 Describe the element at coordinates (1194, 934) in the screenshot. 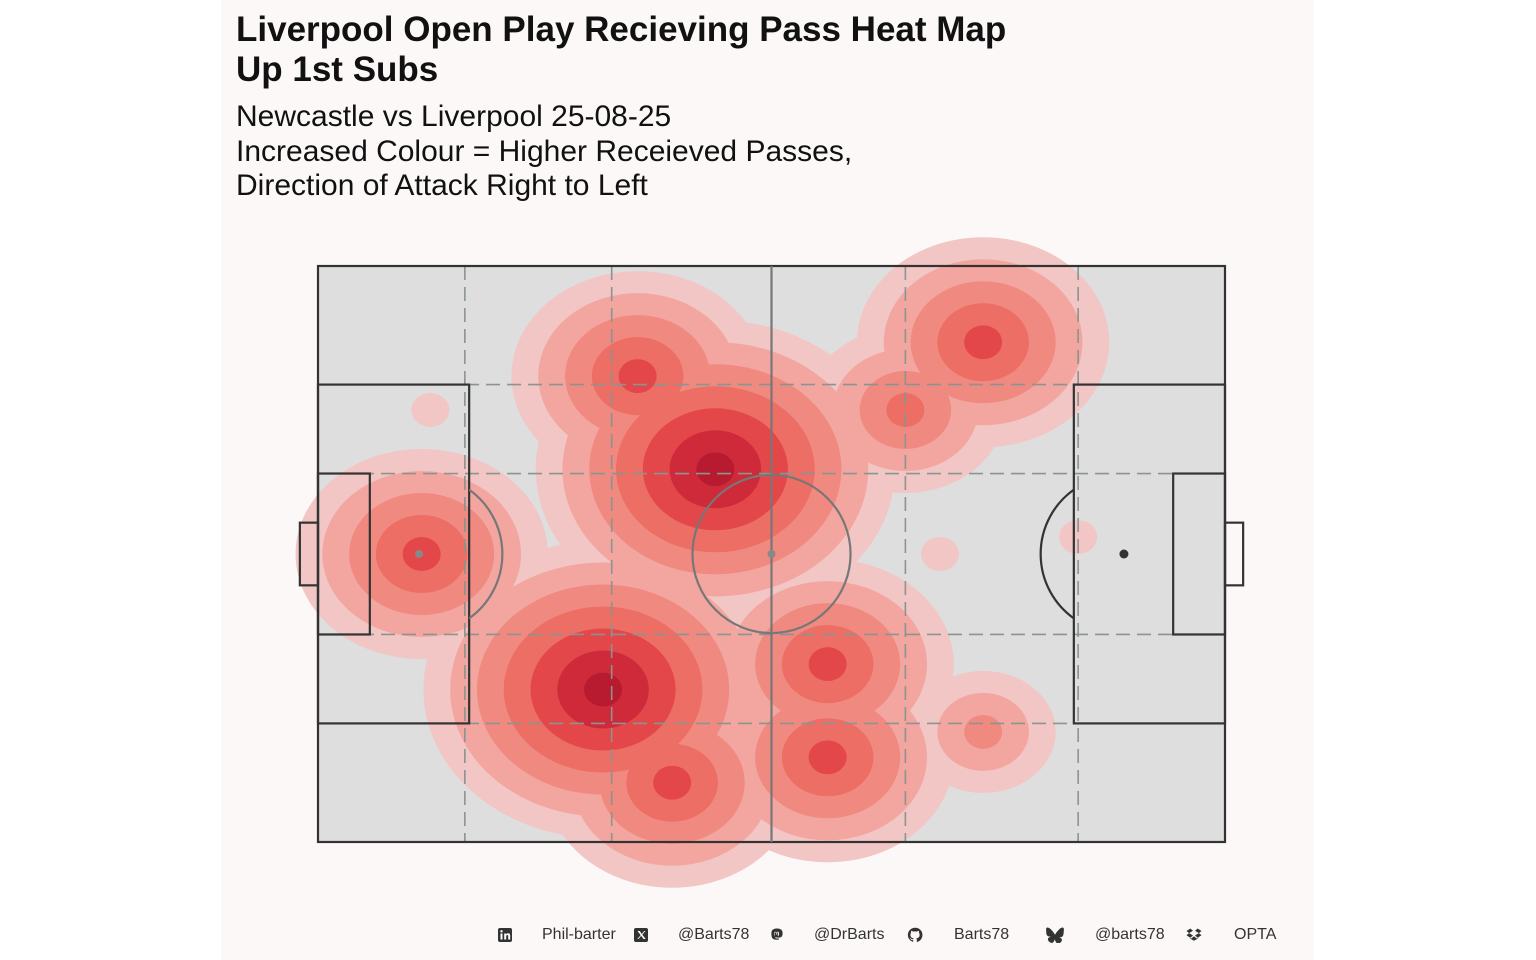

I see `dropbox-icon` at that location.